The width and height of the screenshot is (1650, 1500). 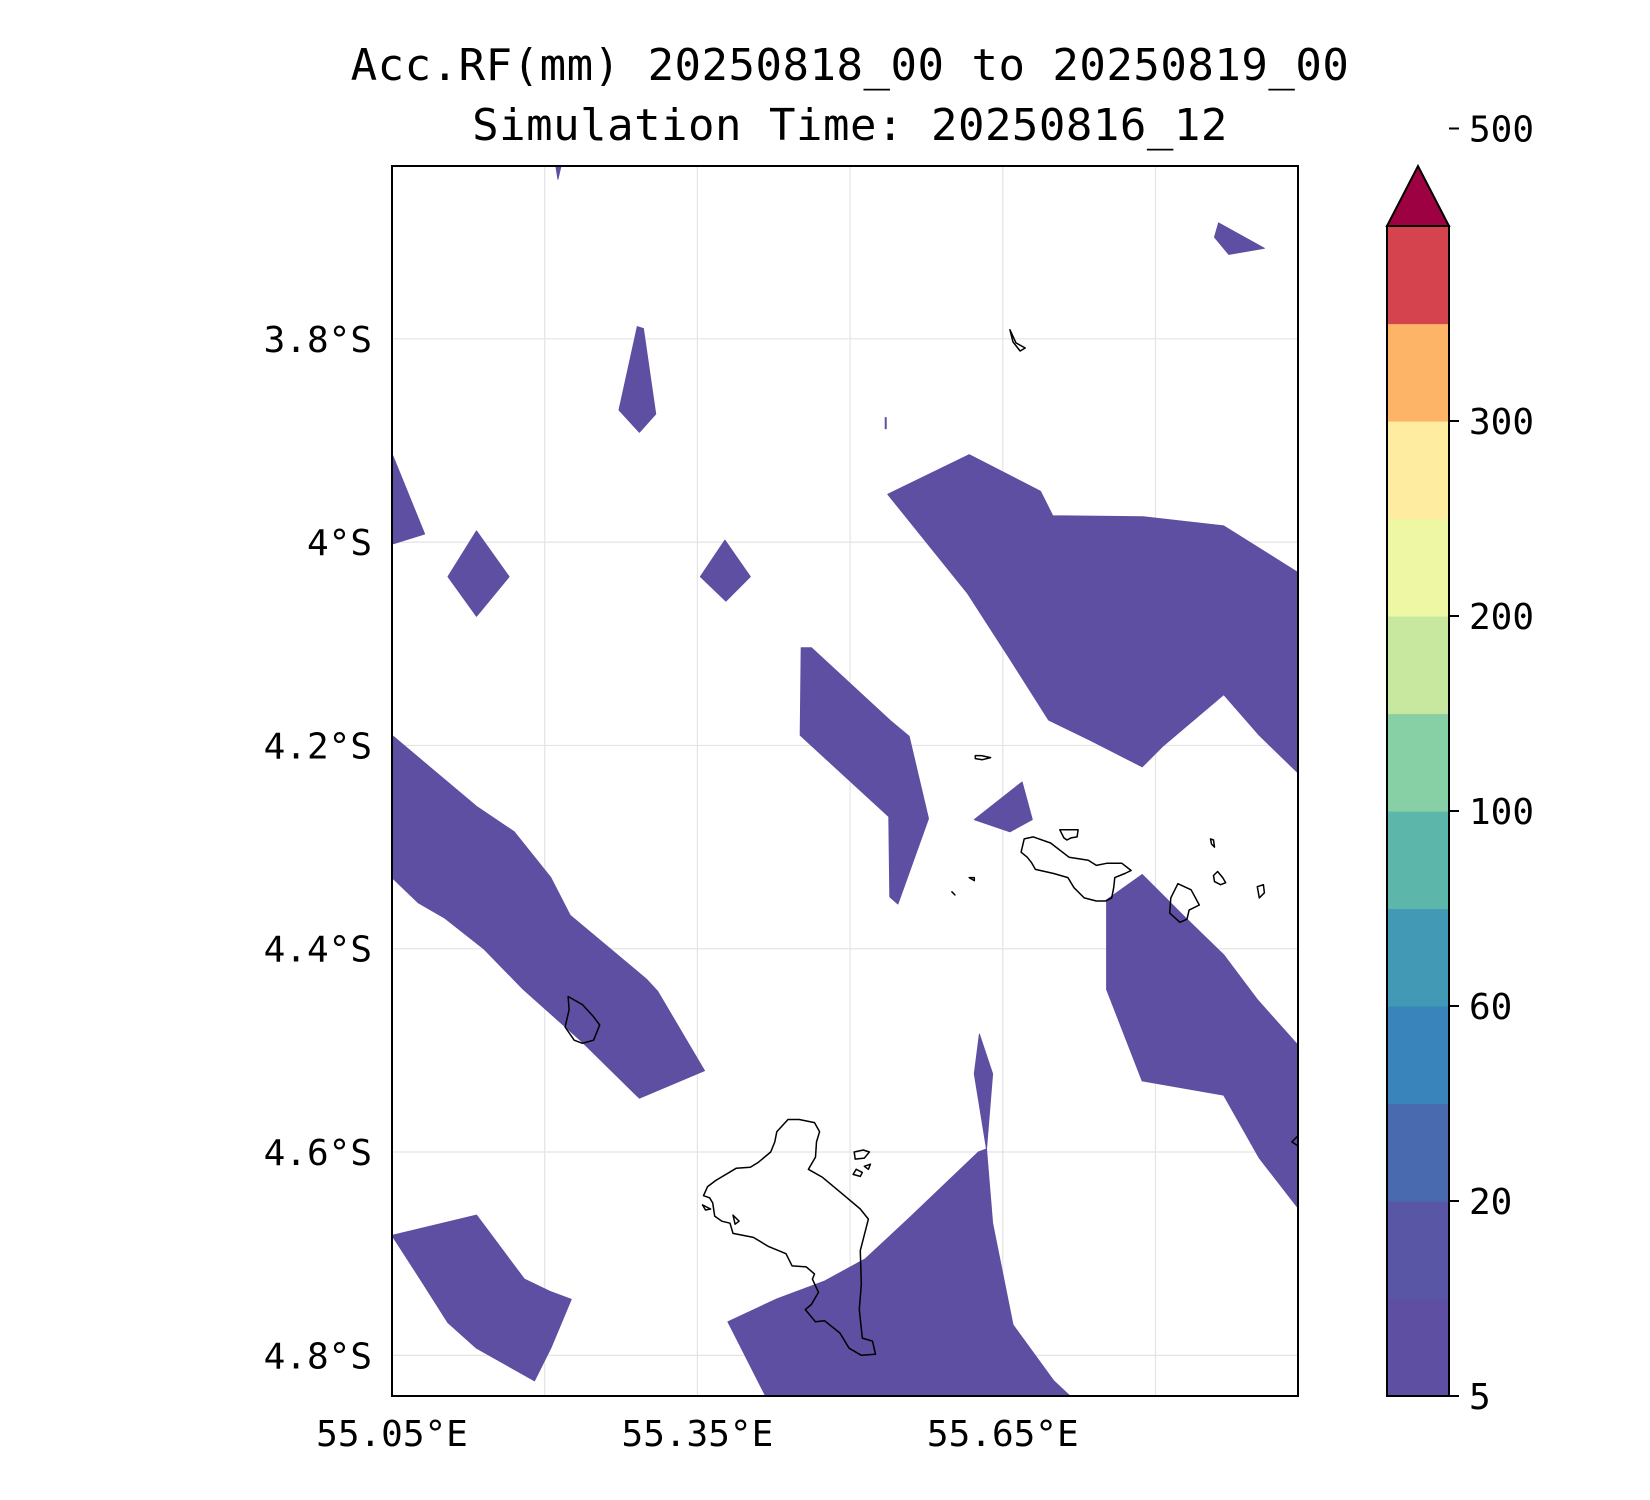 I want to click on island-cousin, so click(x=972, y=879).